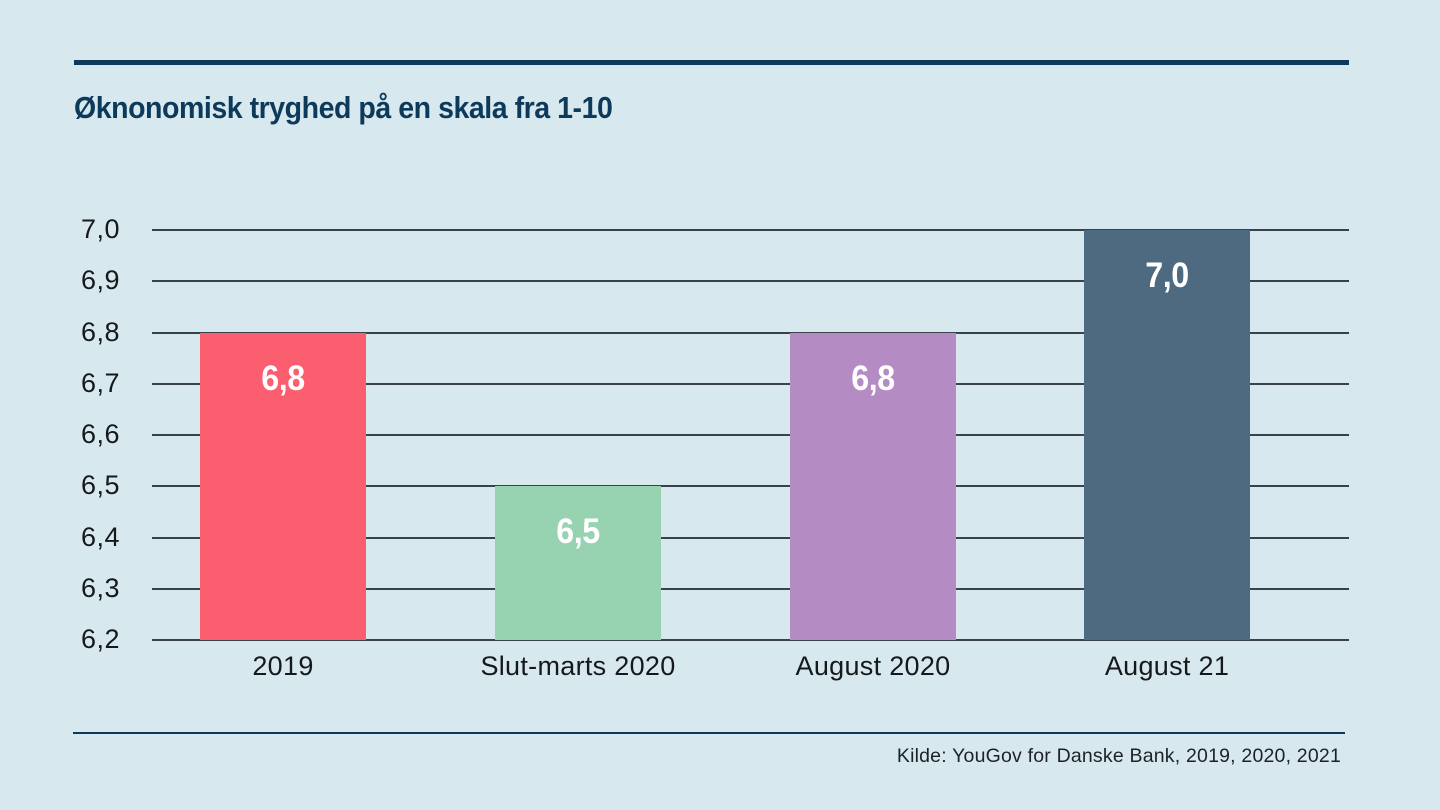 The width and height of the screenshot is (1440, 810). Describe the element at coordinates (100, 228) in the screenshot. I see `y-axis-tick-label: 7,0` at that location.